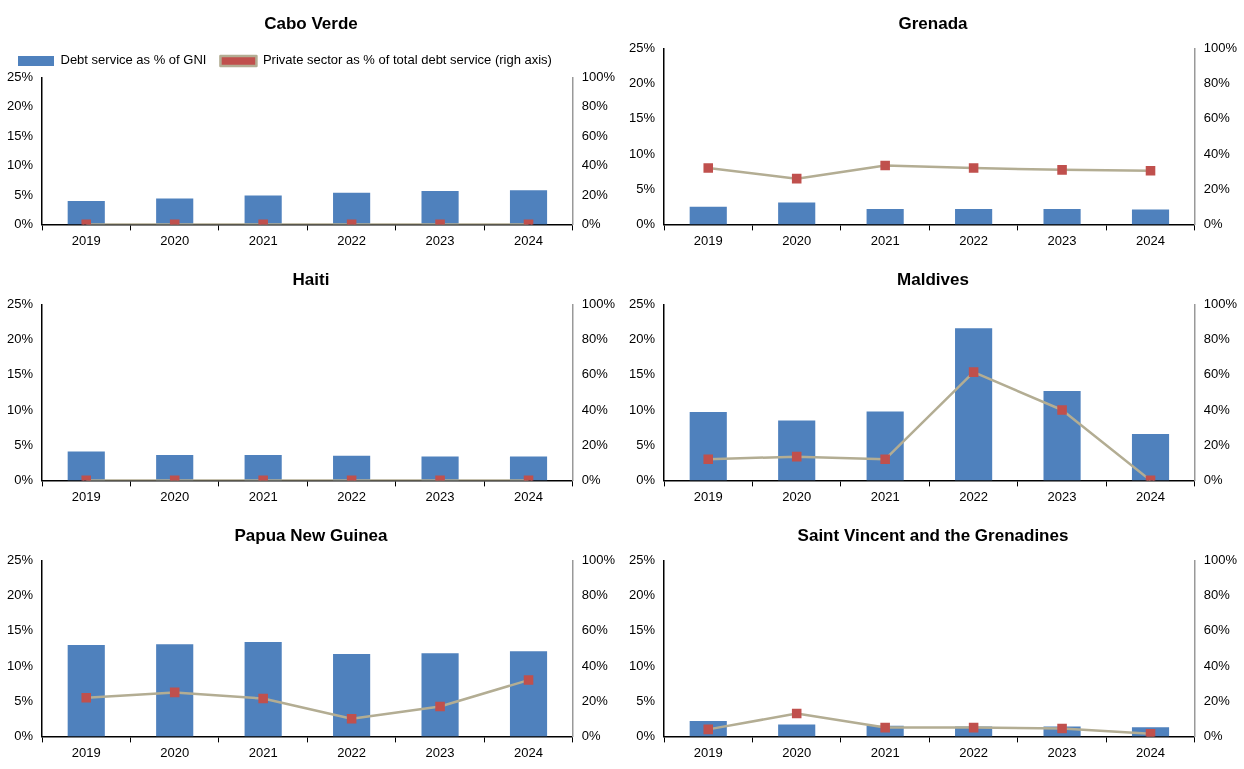 This screenshot has width=1244, height=769. What do you see at coordinates (933, 279) in the screenshot?
I see `chart-title: Maldives` at bounding box center [933, 279].